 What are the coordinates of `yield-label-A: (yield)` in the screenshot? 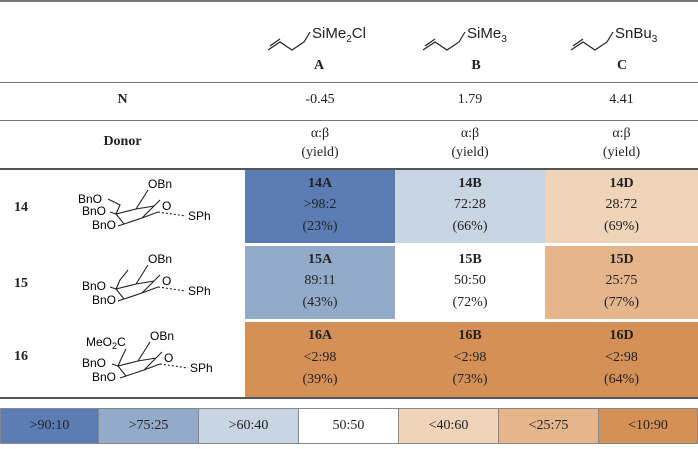 It's located at (320, 152).